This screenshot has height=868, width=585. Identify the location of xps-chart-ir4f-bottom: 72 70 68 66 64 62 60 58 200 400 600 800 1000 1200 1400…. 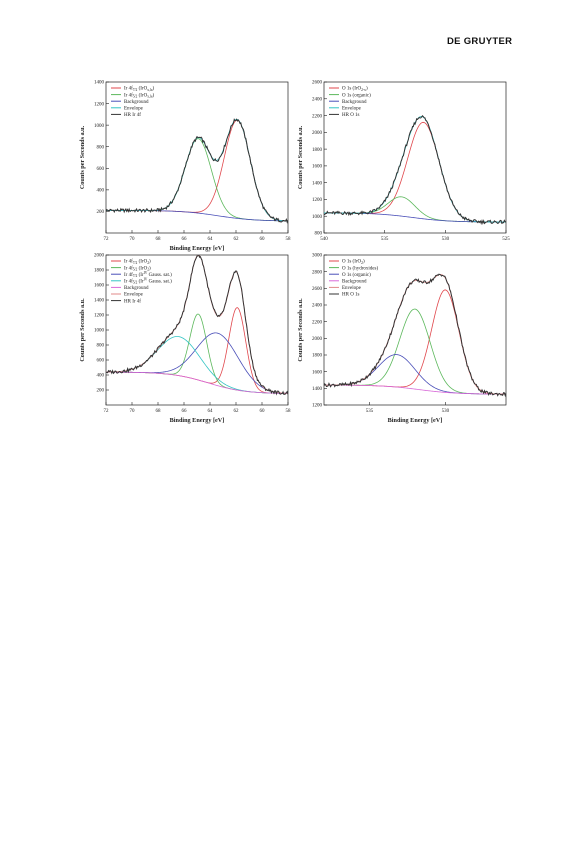
(185, 339).